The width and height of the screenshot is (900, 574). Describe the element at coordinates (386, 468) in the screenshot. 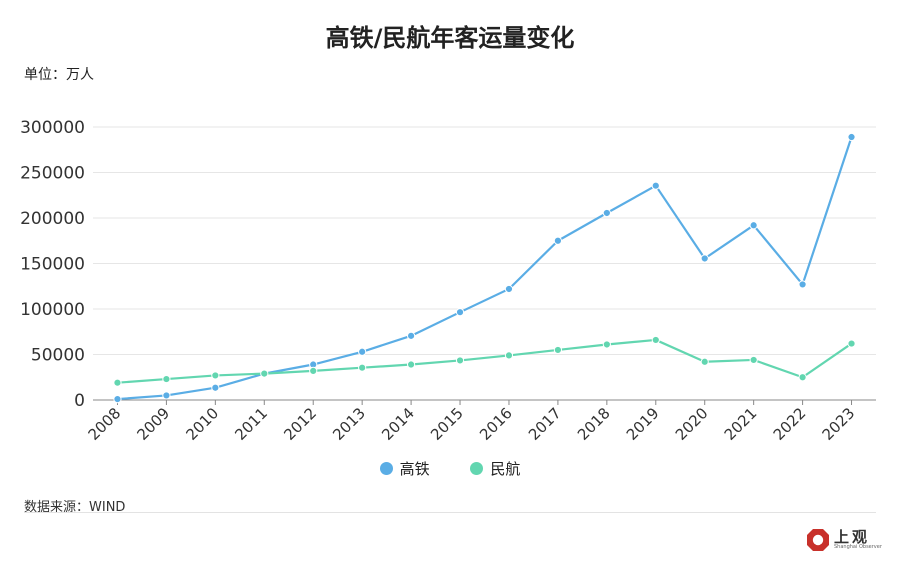

I see `legend-dot-hsr` at that location.